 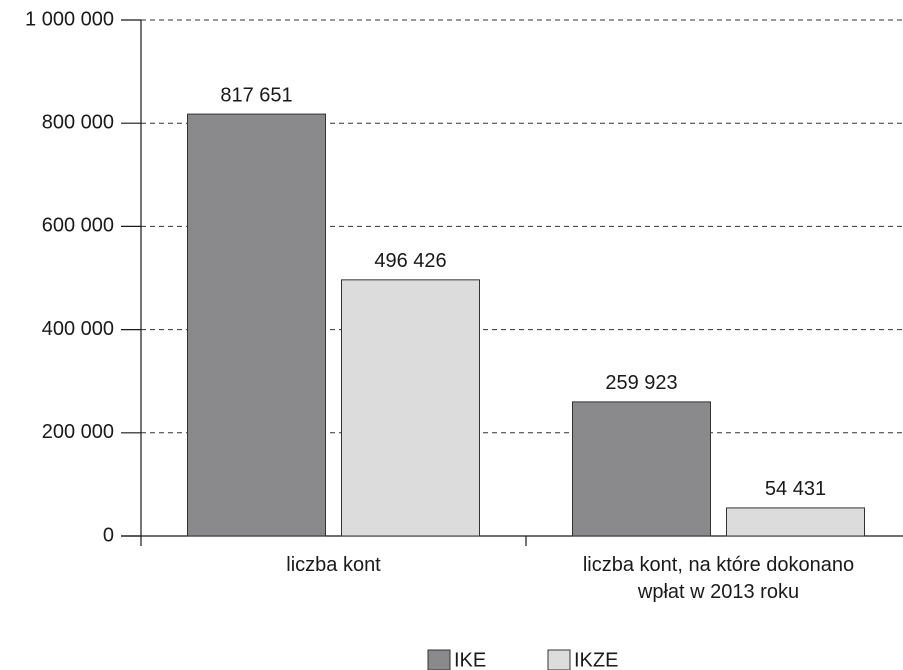 What do you see at coordinates (795, 489) in the screenshot?
I see `value-label: 54 431` at bounding box center [795, 489].